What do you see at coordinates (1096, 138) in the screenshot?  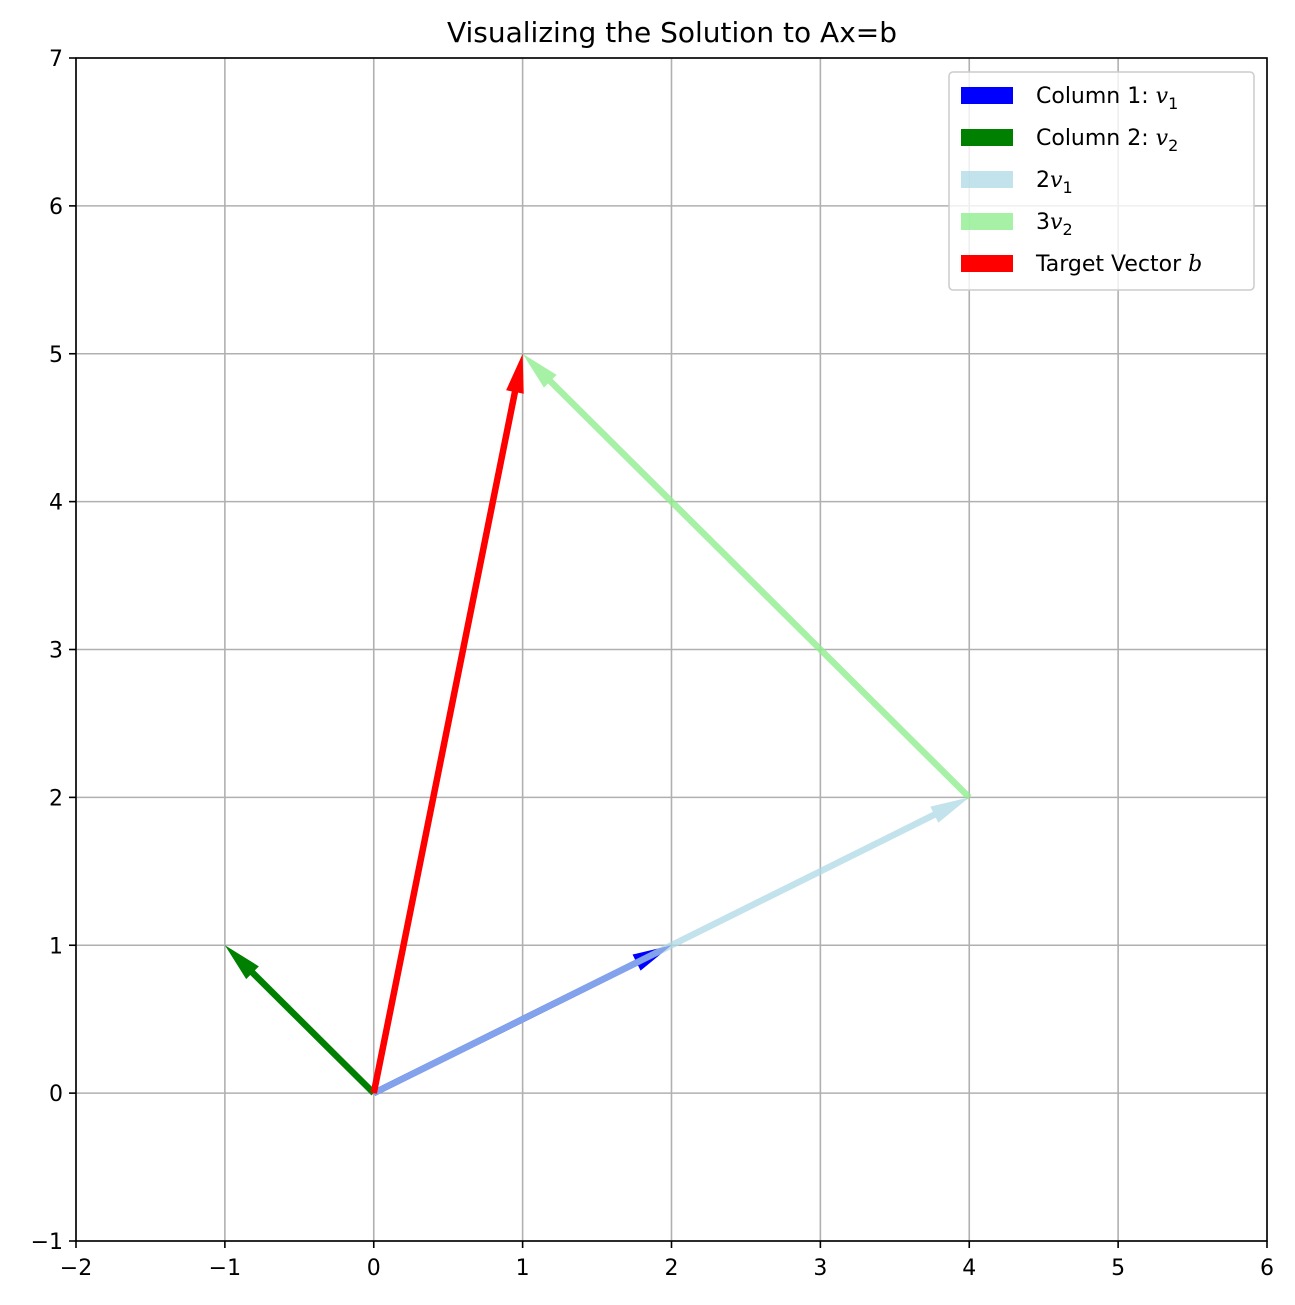 I see `legend-label-text: Column 2:` at bounding box center [1096, 138].